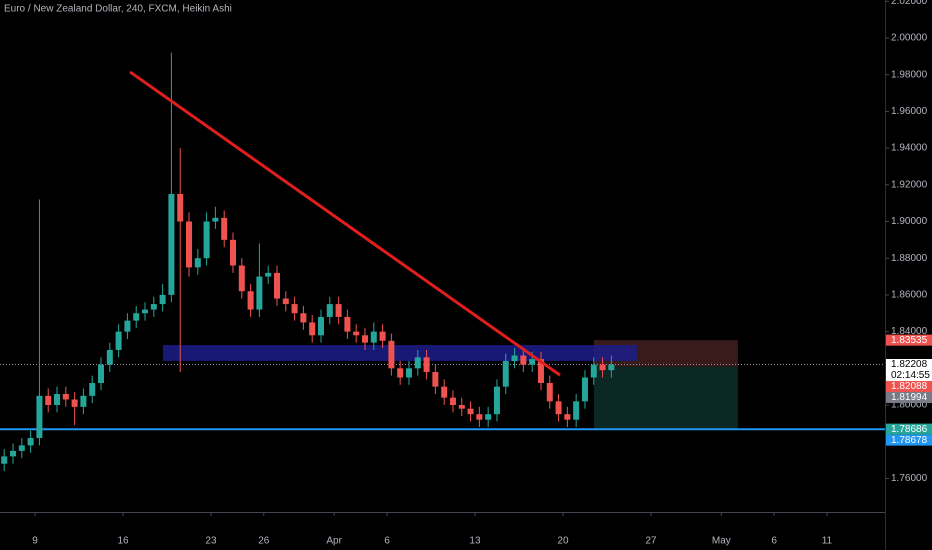  I want to click on x-tick-label: 20, so click(563, 541).